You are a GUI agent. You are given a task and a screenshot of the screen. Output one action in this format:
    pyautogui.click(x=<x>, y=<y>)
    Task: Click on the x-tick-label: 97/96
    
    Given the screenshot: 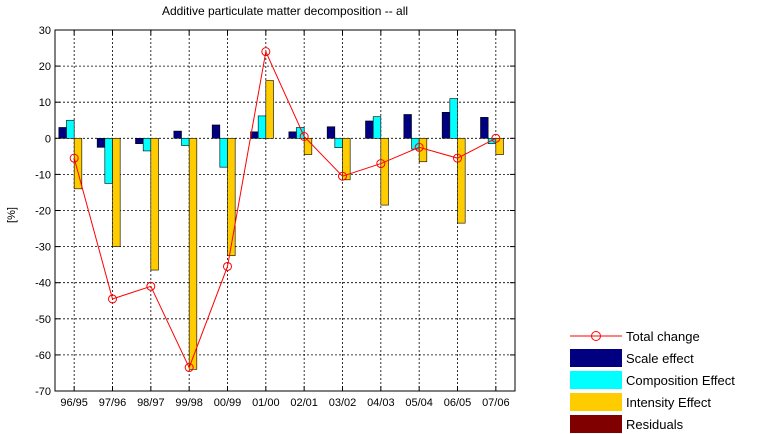 What is the action you would take?
    pyautogui.click(x=113, y=403)
    